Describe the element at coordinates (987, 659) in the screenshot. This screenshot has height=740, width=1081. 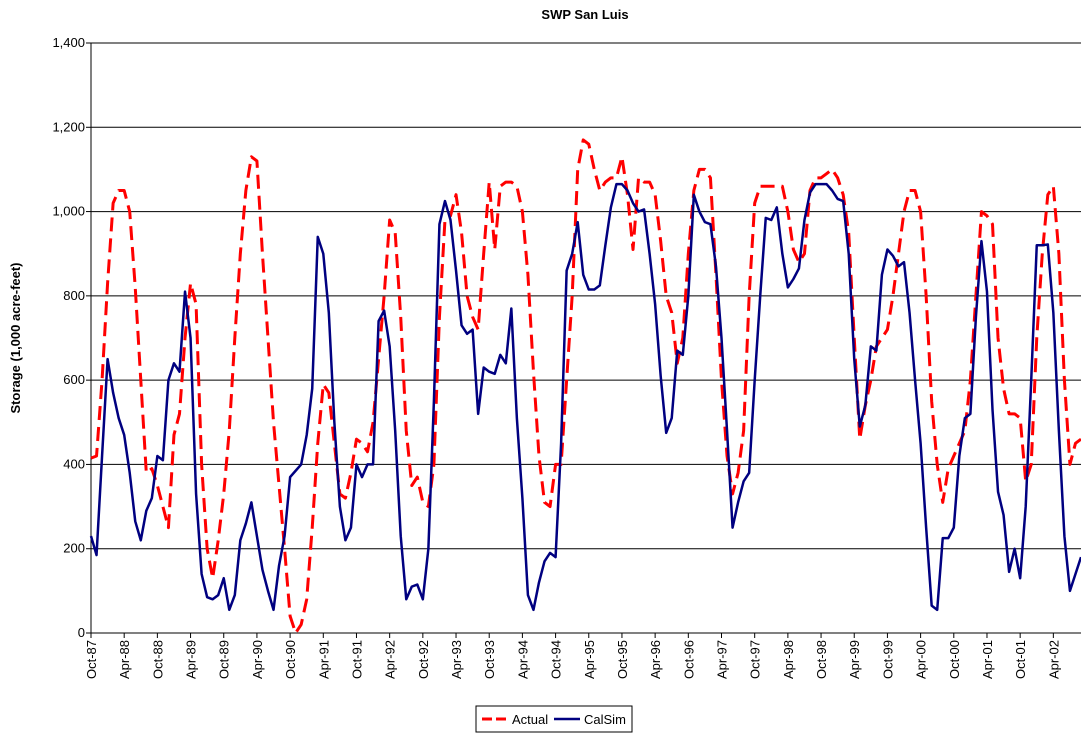
I see `x-tick-label: Apr-01` at that location.